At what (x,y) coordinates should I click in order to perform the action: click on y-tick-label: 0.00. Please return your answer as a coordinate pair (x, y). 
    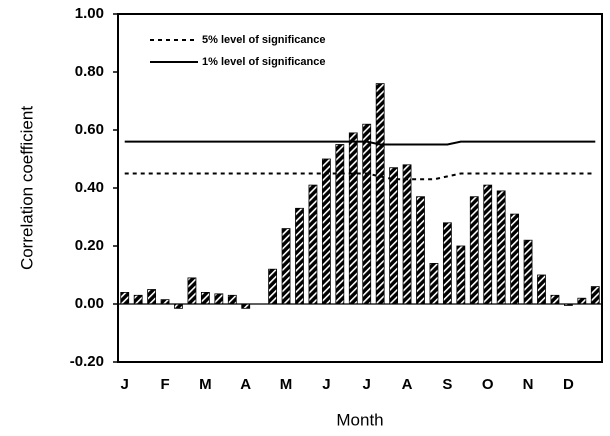
    Looking at the image, I should click on (89, 303).